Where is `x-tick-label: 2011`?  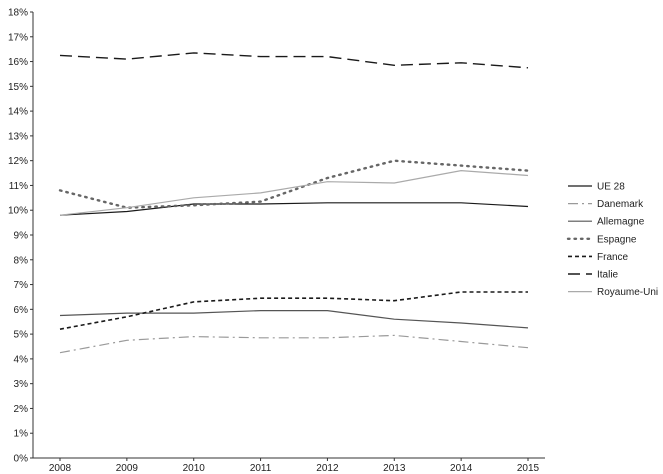
x-tick-label: 2011 is located at coordinates (261, 468).